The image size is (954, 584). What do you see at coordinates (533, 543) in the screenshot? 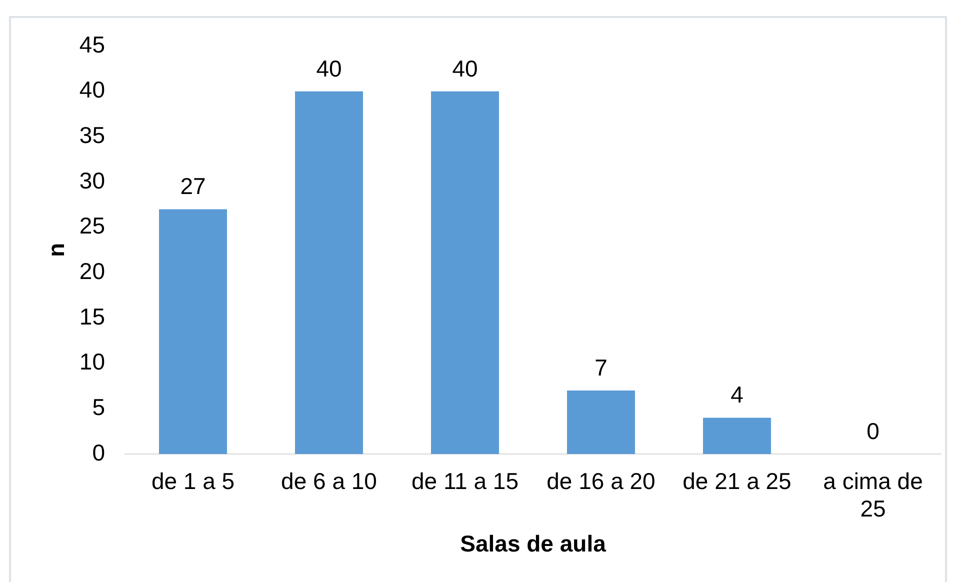
I see `x-axis-title: Salas de aula` at bounding box center [533, 543].